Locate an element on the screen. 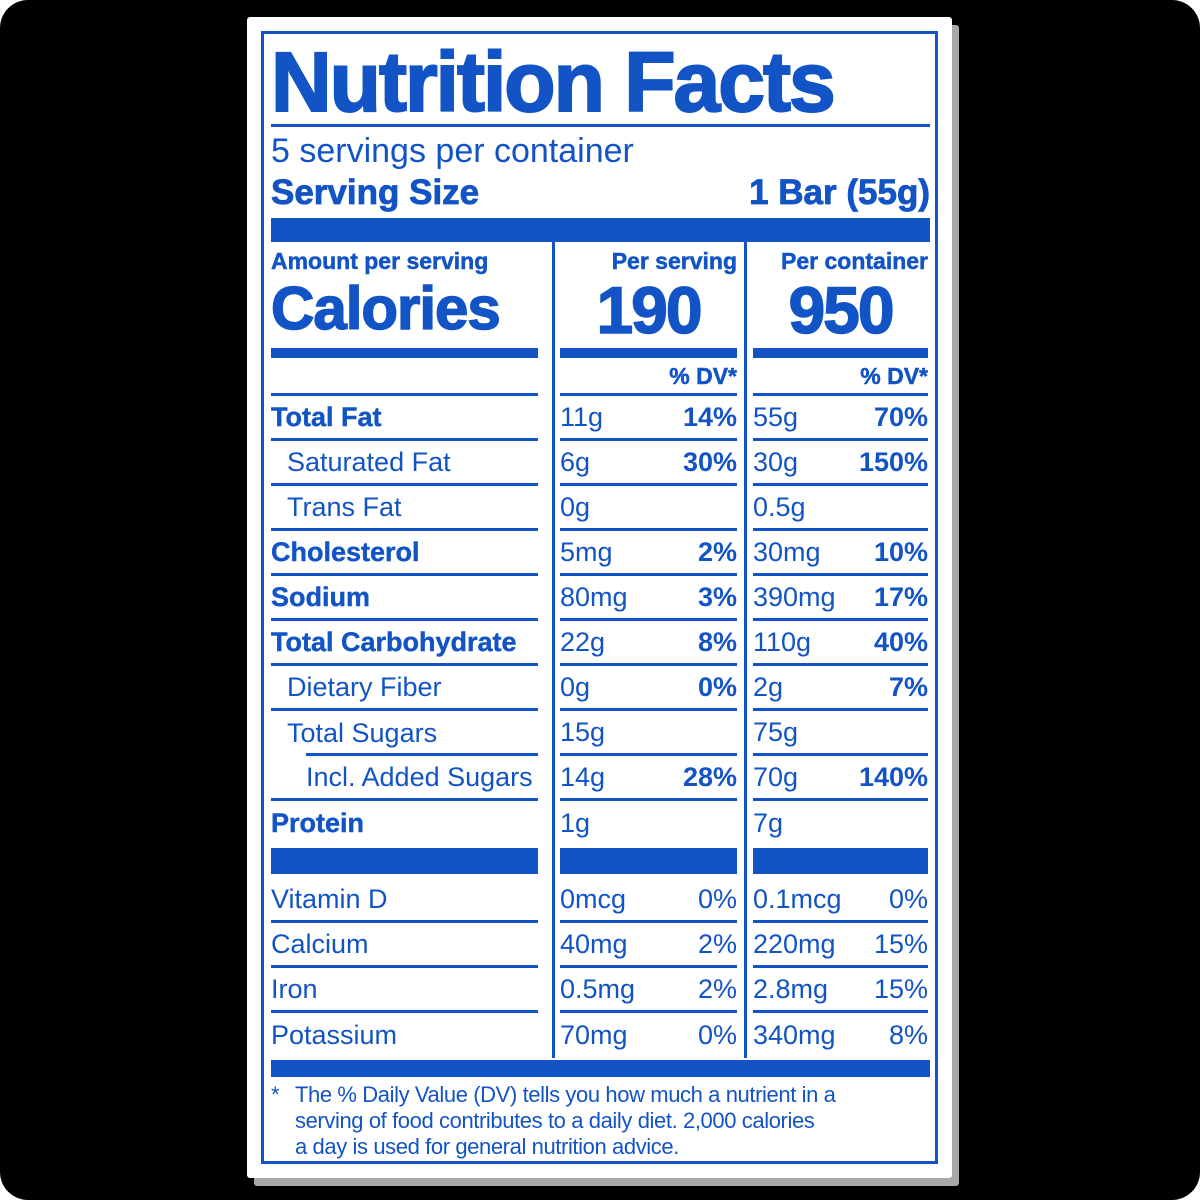 The width and height of the screenshot is (1200, 1200). nutrient-label: Dietary Fiber is located at coordinates (364, 686).